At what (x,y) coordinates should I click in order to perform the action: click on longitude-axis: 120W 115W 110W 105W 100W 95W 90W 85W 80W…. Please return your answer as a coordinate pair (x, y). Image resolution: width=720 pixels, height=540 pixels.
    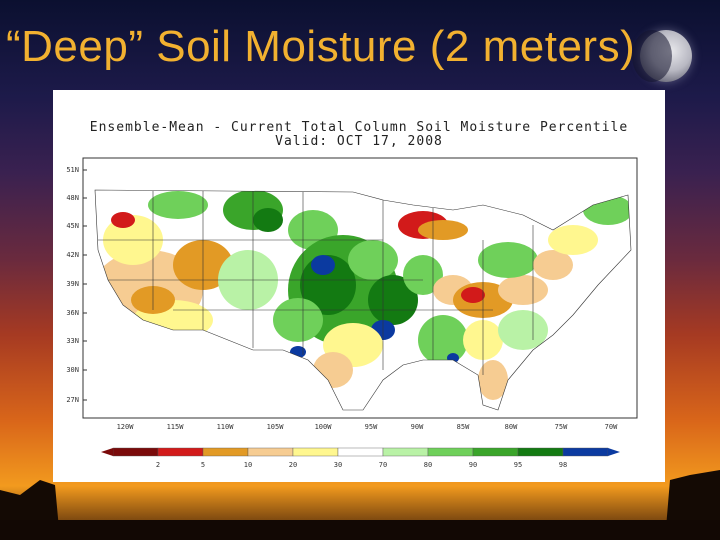
    Looking at the image, I should click on (368, 427).